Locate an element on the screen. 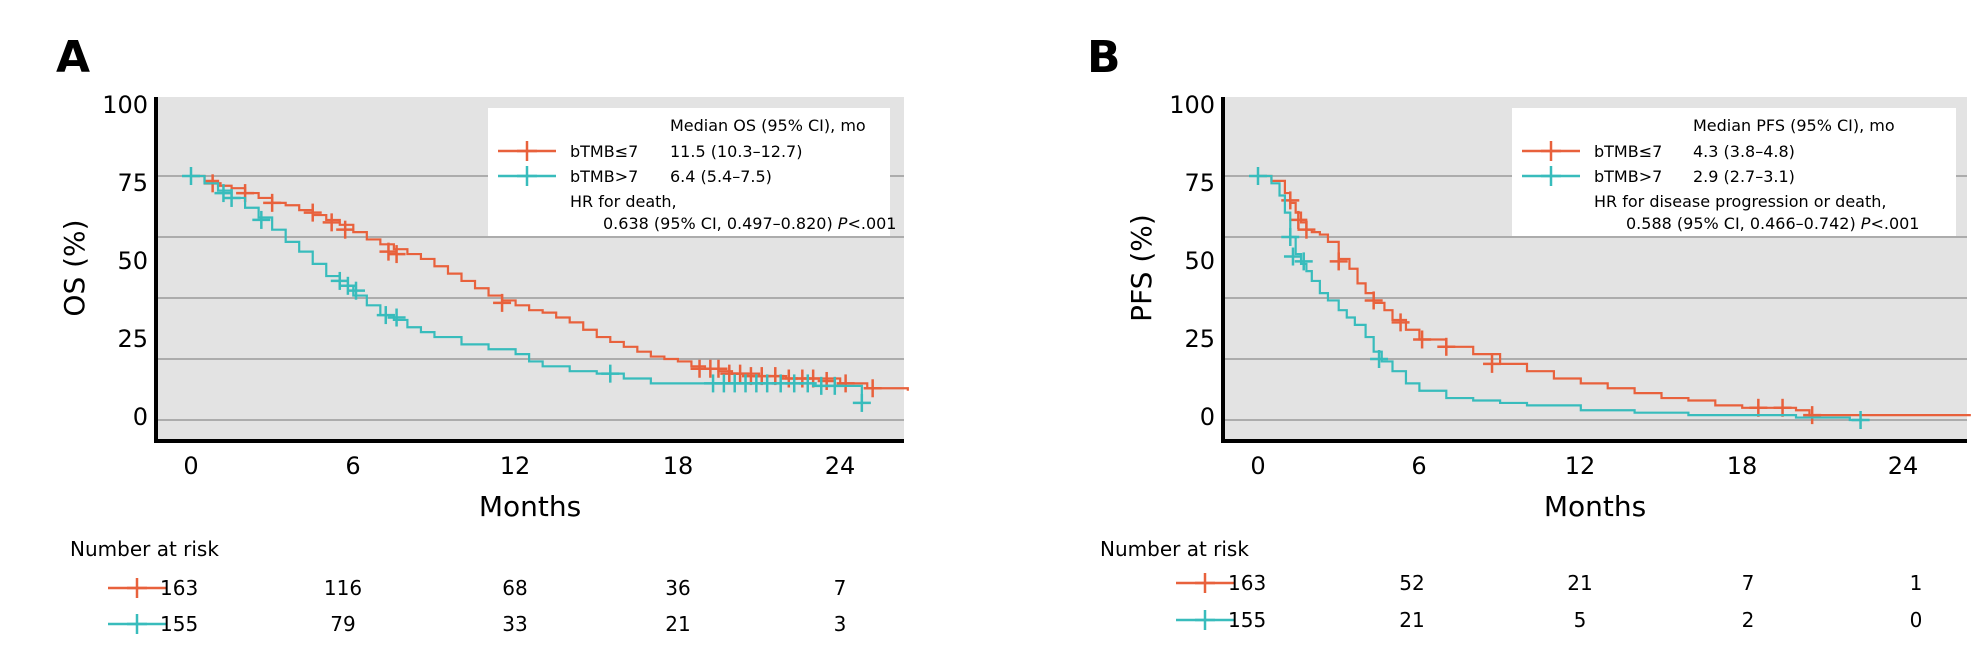  hr-value: 0.588 (95% CI, 0.466–0.742) P<.001 is located at coordinates (1772, 223).